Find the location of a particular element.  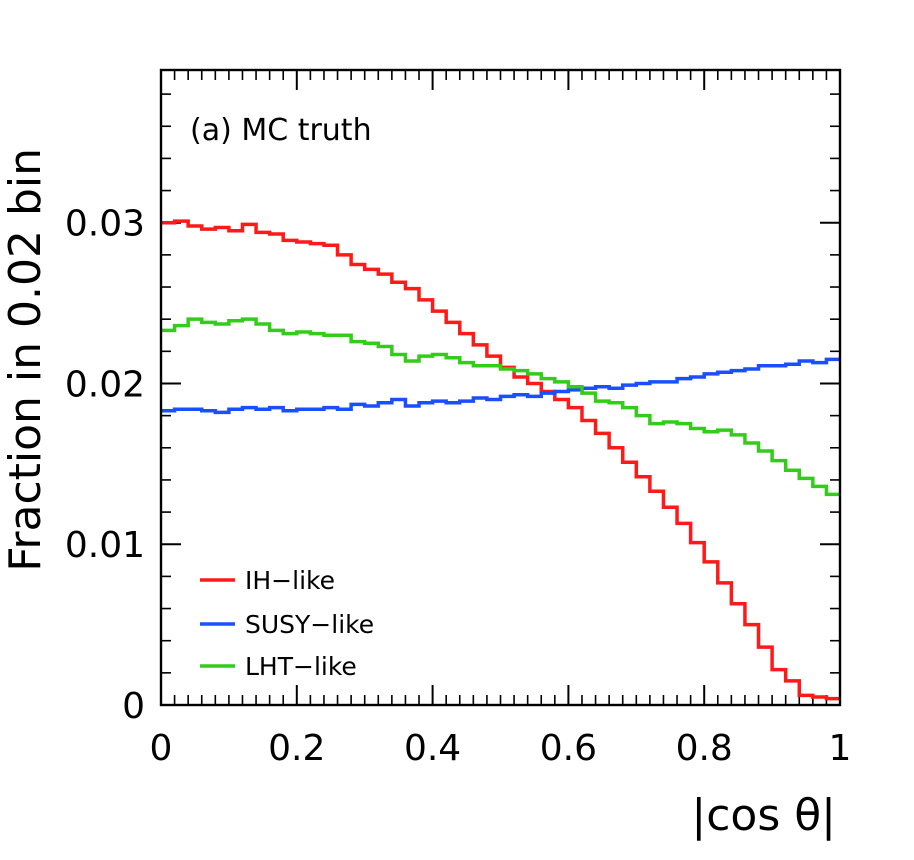

x-tick-label: 0.4 is located at coordinates (432, 748).